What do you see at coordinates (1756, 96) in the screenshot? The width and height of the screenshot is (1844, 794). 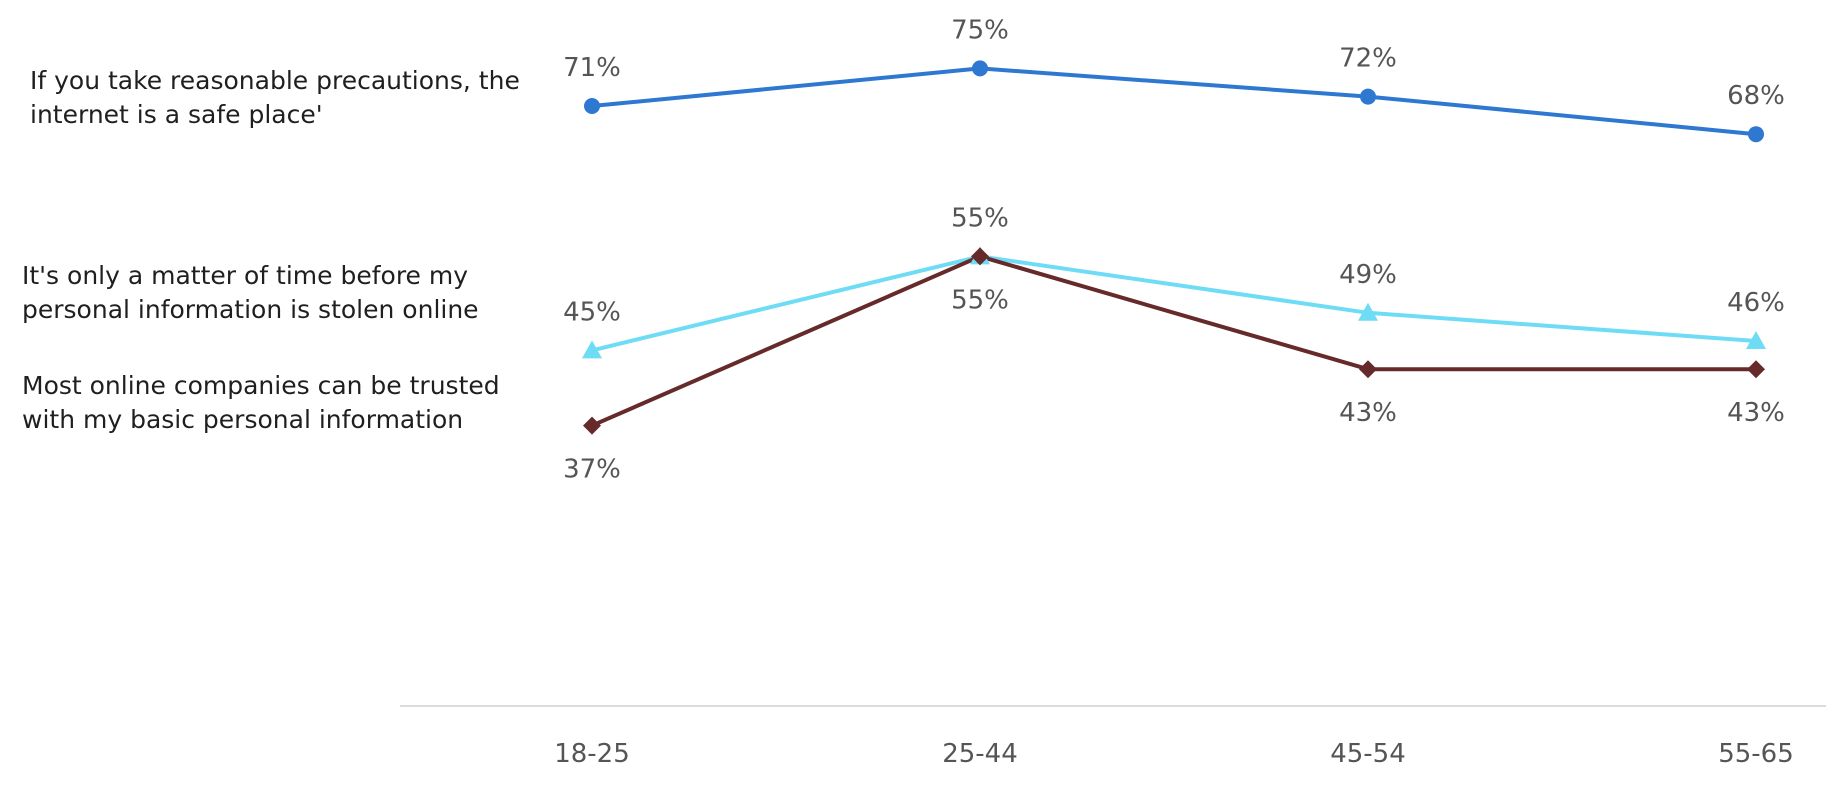 I see `data-label-series-1-55-65: 68%` at bounding box center [1756, 96].